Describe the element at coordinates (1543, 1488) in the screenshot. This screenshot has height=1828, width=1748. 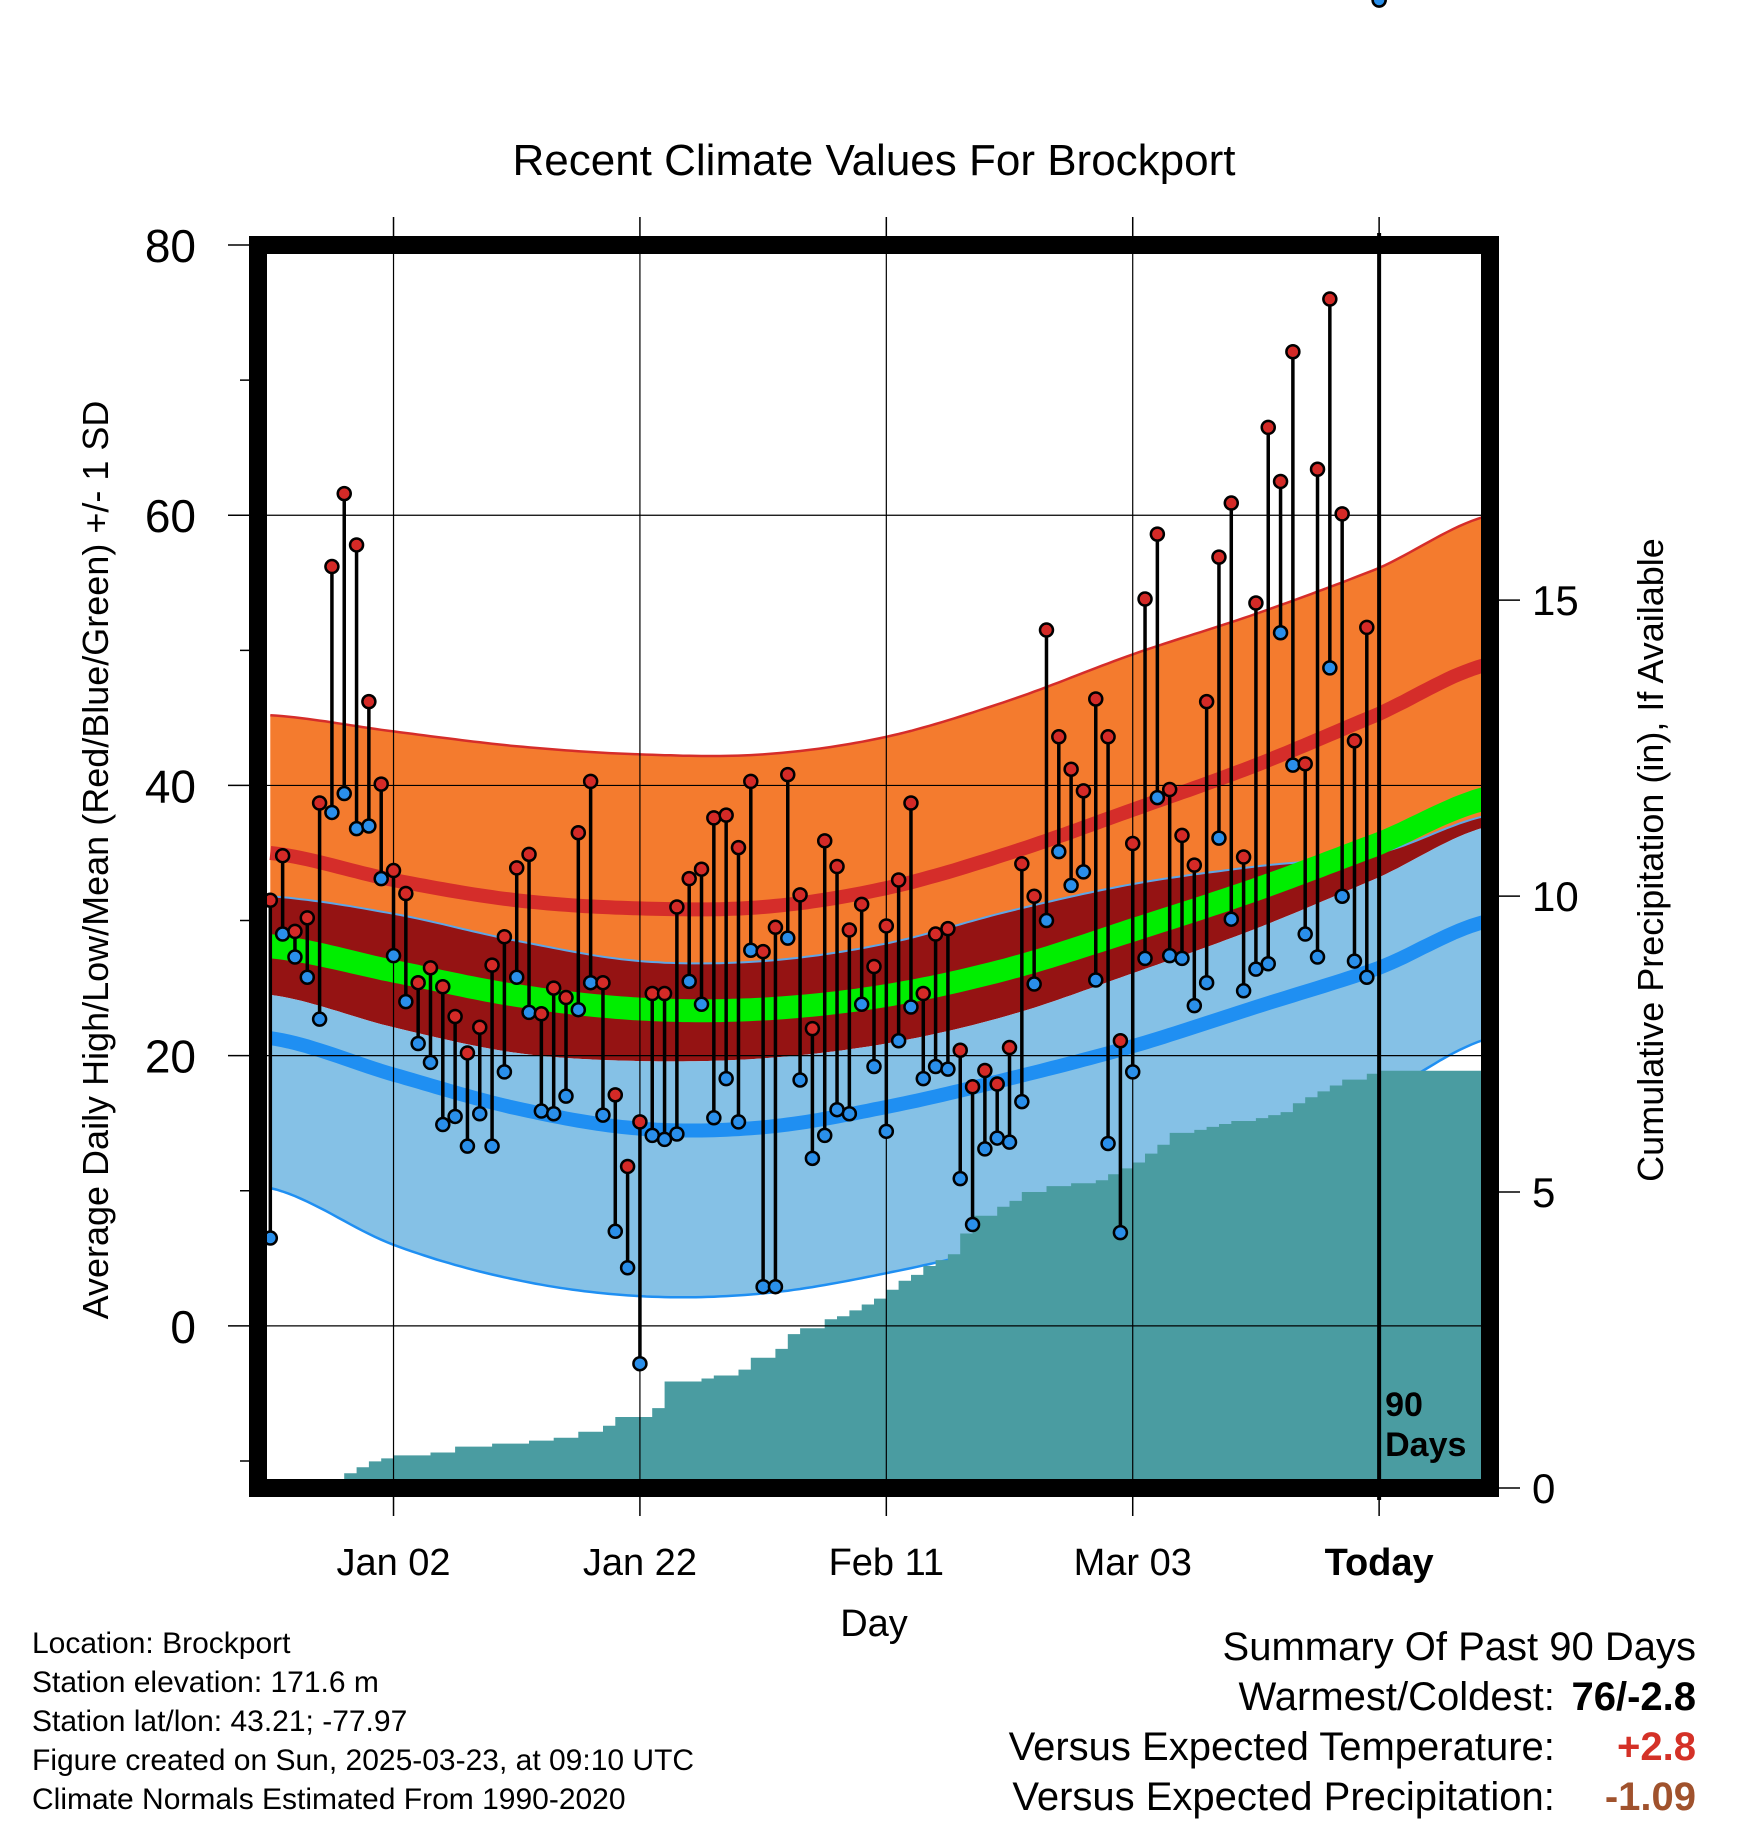
I see `y2-tick-label: 0` at that location.